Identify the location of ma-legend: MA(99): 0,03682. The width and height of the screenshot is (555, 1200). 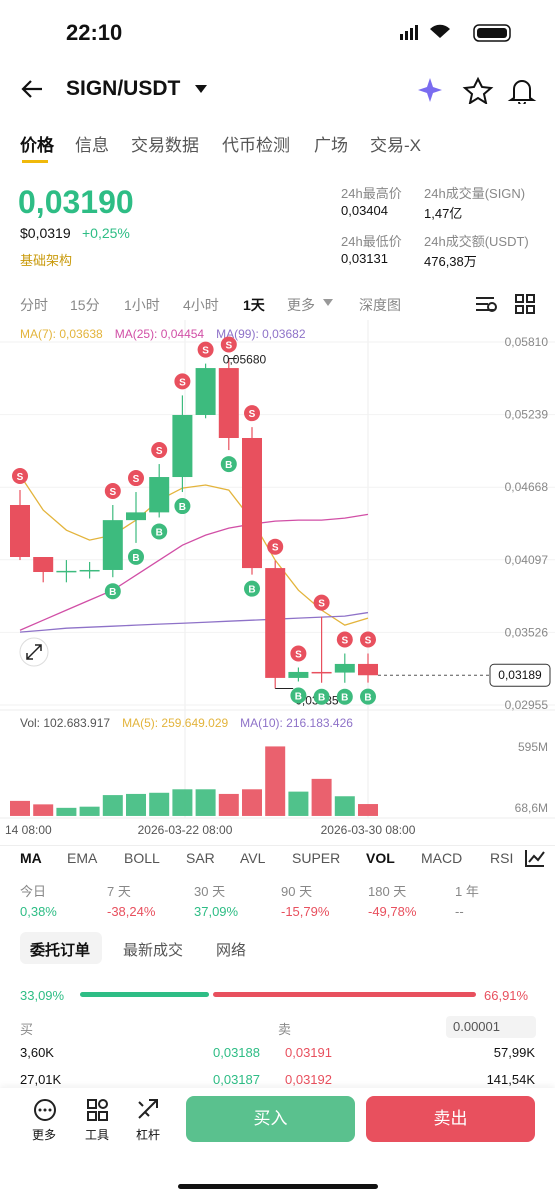
(261, 334).